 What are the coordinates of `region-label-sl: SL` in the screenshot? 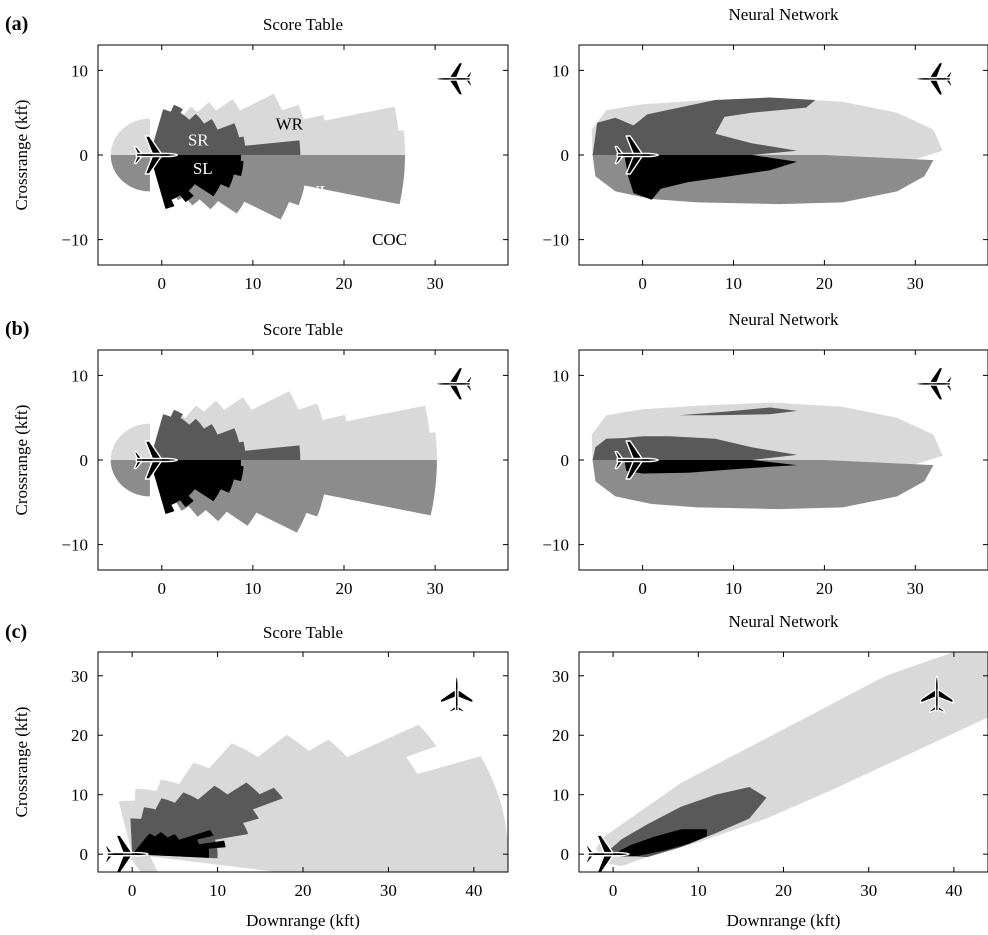 It's located at (203, 168).